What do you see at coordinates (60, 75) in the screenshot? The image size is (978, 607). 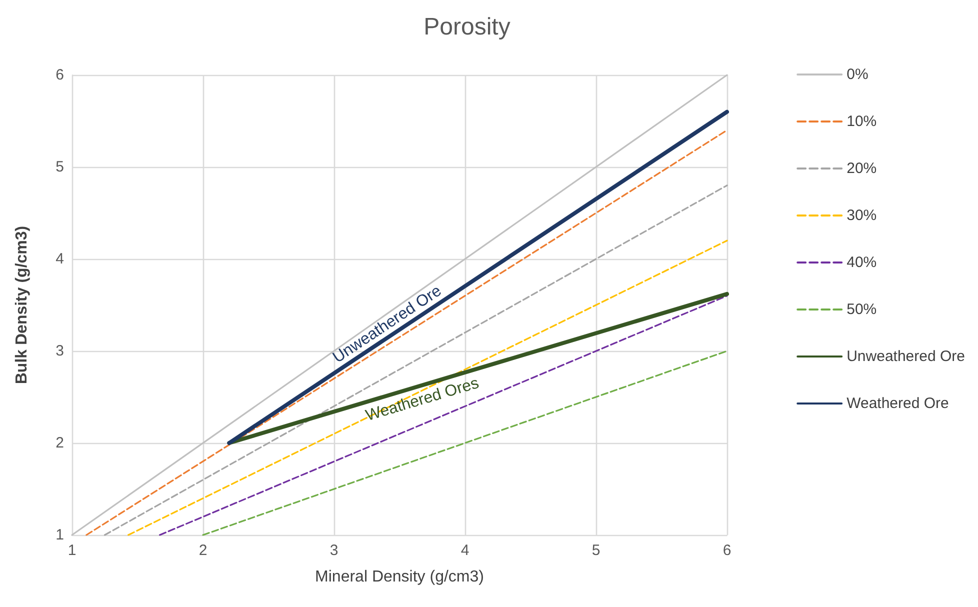 I see `y-tick-label: 6` at bounding box center [60, 75].